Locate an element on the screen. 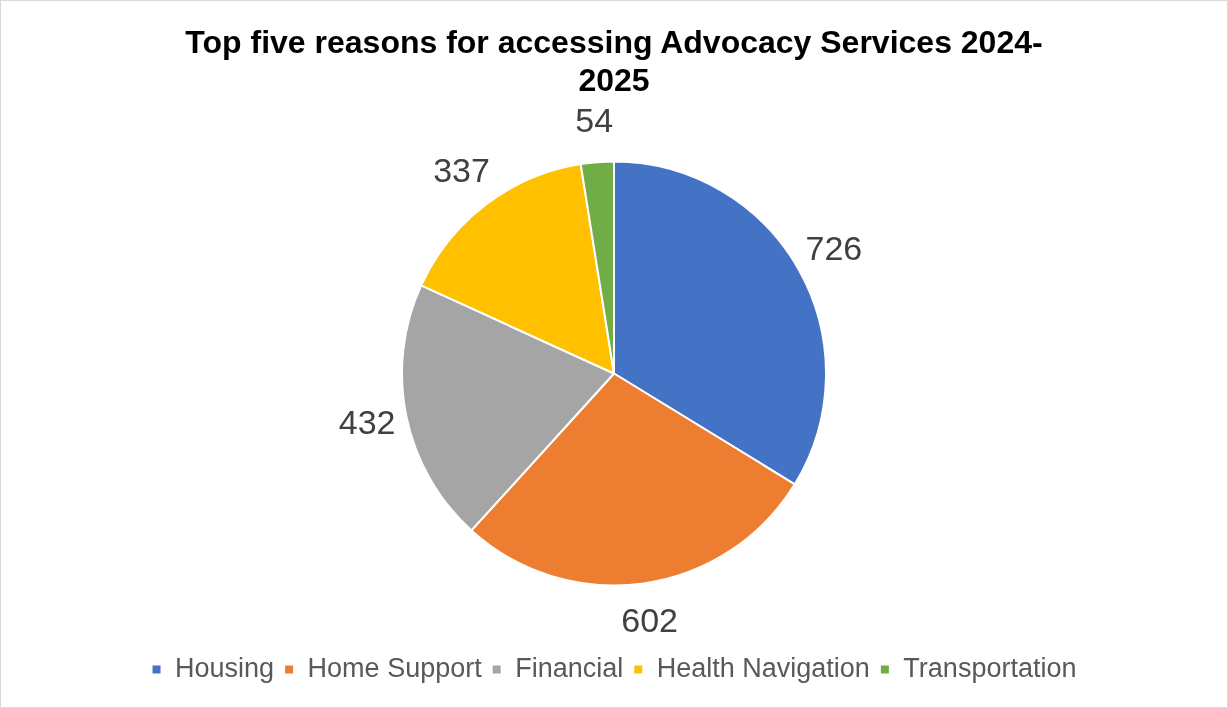 This screenshot has width=1228, height=708. data-label: 726 is located at coordinates (834, 247).